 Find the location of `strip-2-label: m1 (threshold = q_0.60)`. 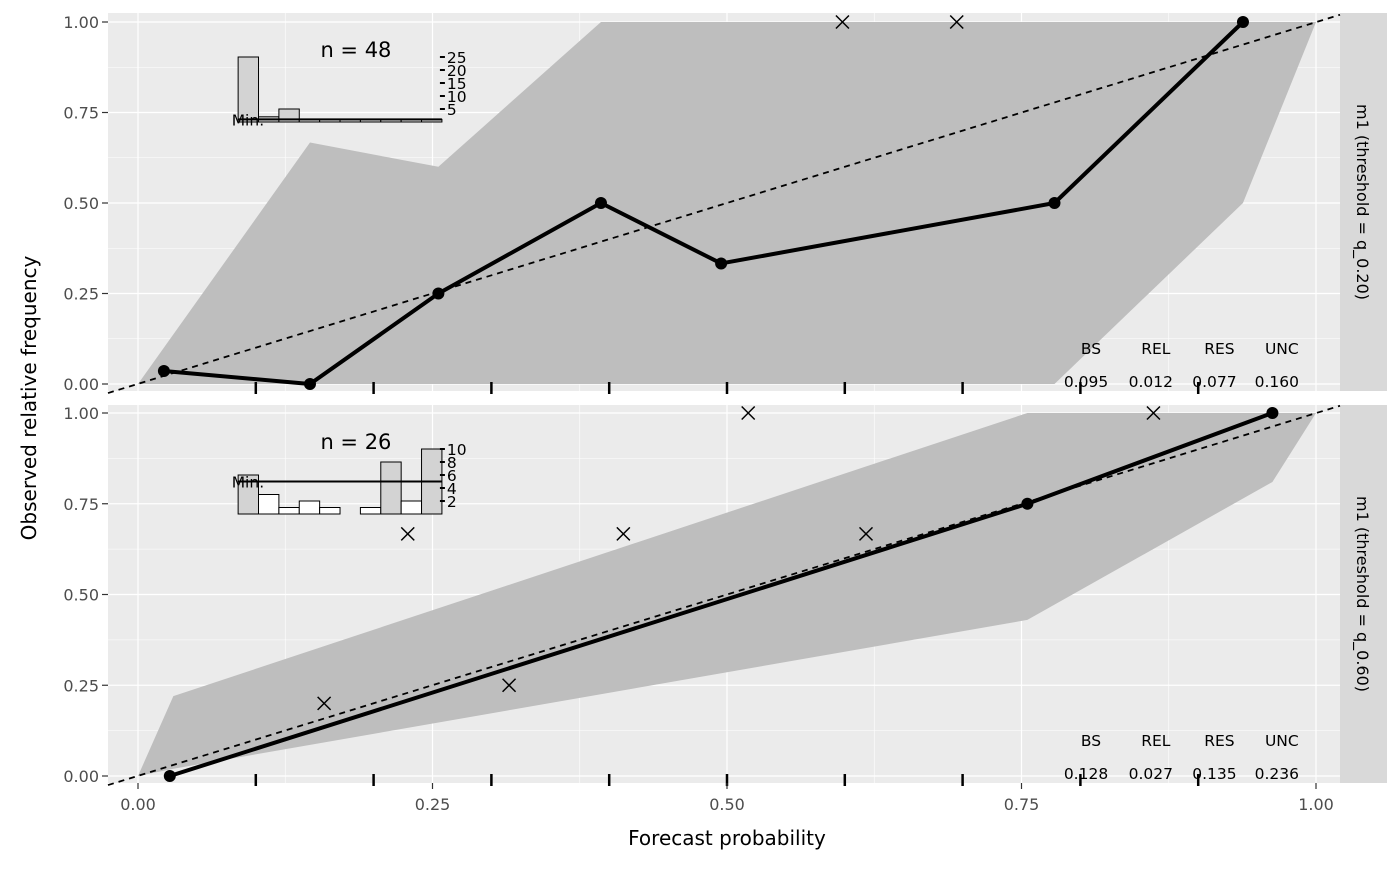

strip-2-label: m1 (threshold = q_0.60) is located at coordinates (1362, 594).